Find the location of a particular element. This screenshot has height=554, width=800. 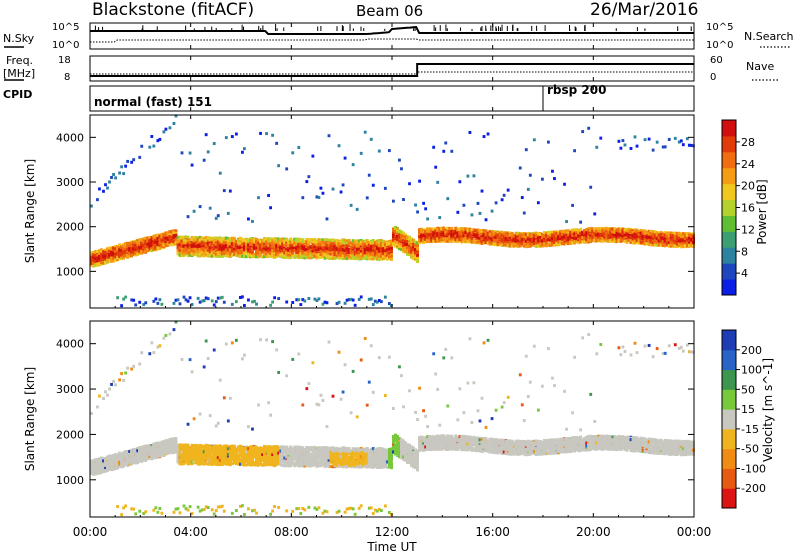

cpid-segment-normal: normal (fast) 151 is located at coordinates (153, 102).